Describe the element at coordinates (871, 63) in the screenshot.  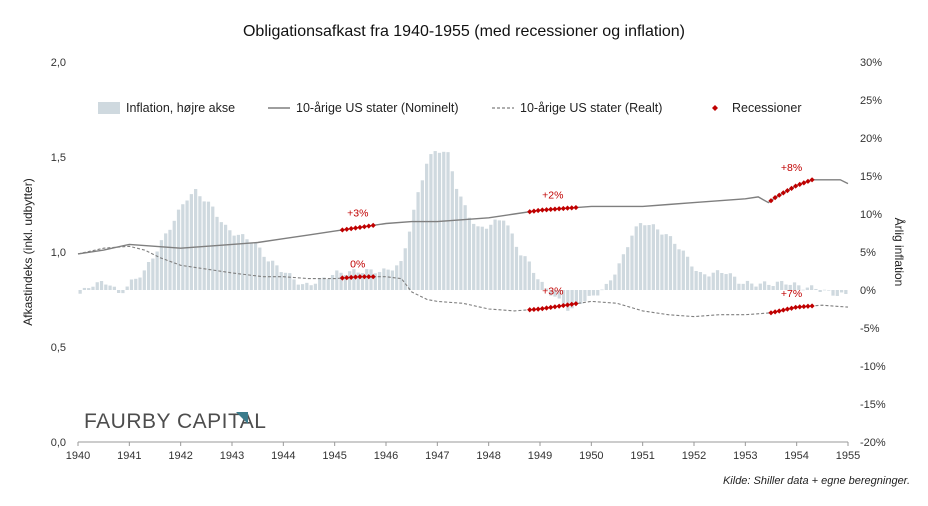
I see `right-tick-label: 30%` at that location.